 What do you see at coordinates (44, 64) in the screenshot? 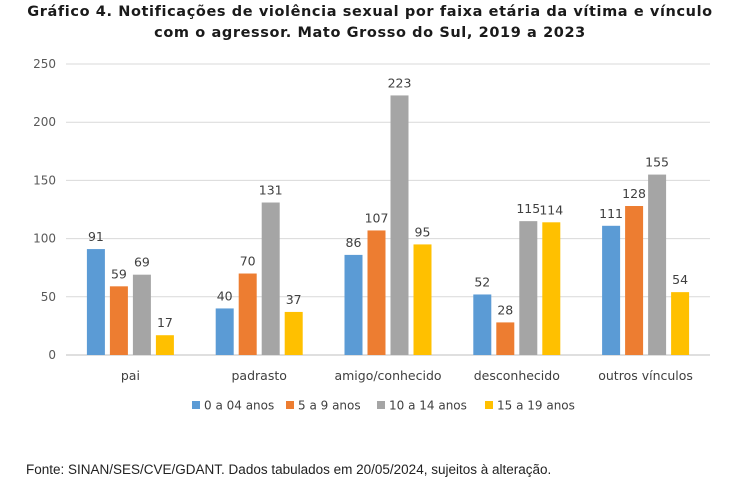
I see `y-tick-label: 250` at bounding box center [44, 64].